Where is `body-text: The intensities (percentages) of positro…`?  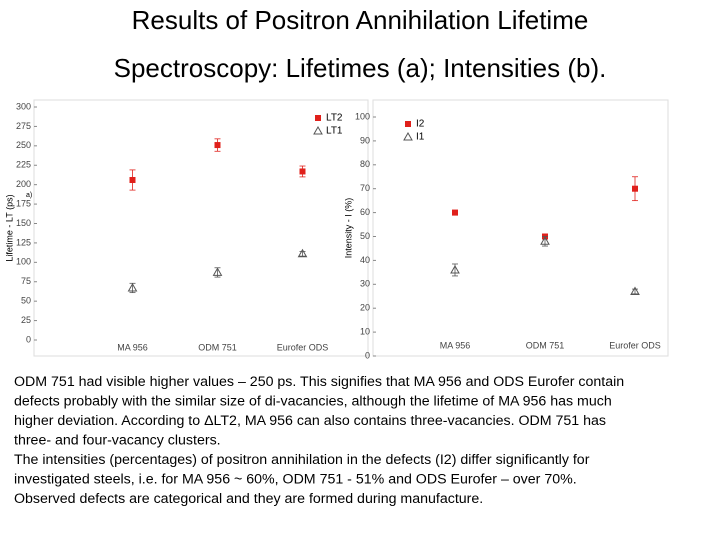 body-text: The intensities (percentages) of positro… is located at coordinates (302, 460).